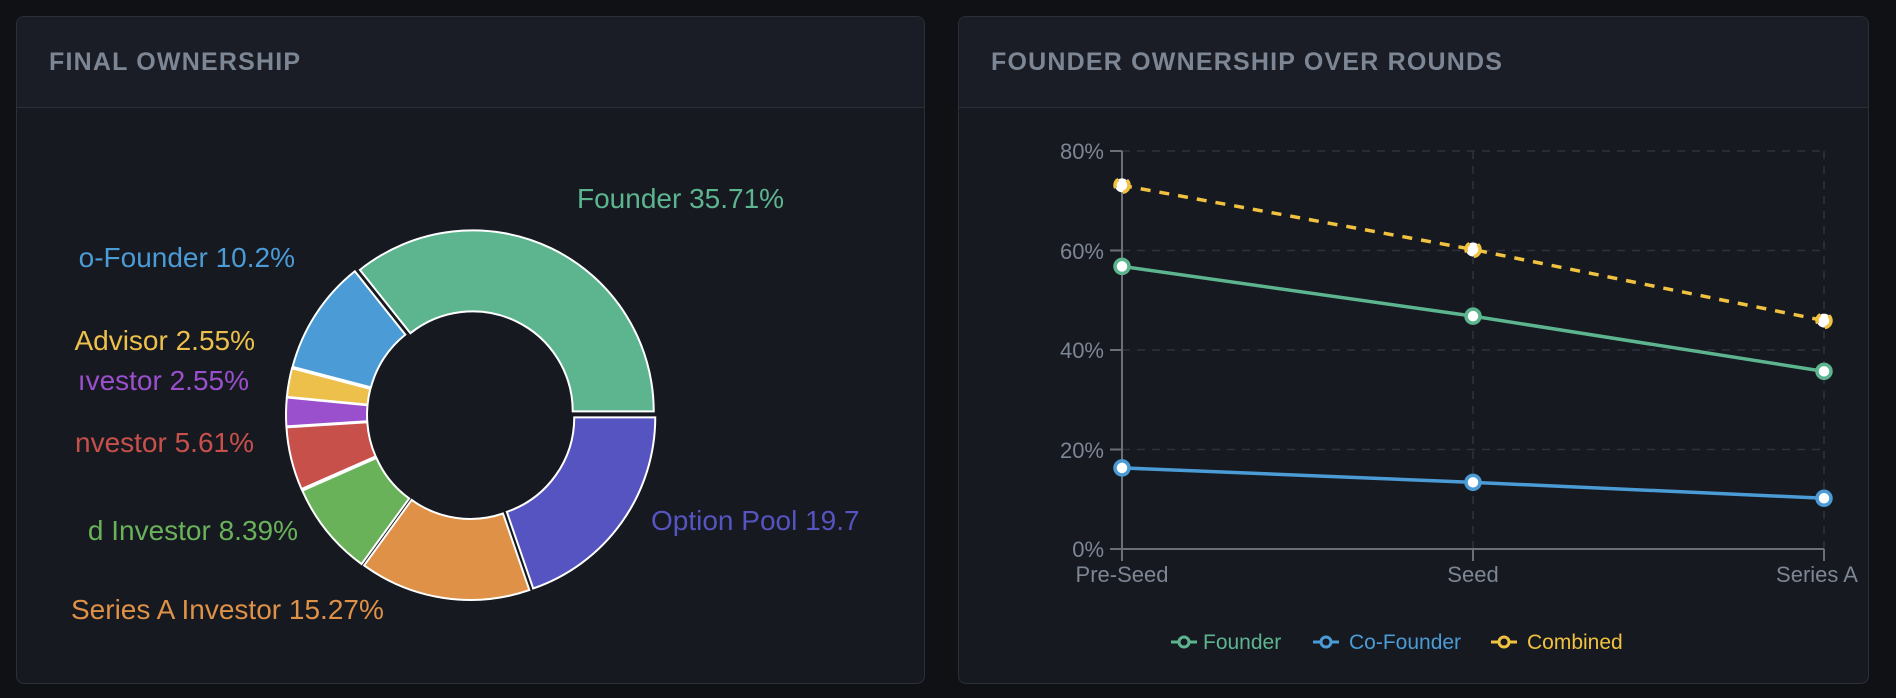  What do you see at coordinates (470, 62) in the screenshot?
I see `panel-header: FINAL OWNERSHIP` at bounding box center [470, 62].